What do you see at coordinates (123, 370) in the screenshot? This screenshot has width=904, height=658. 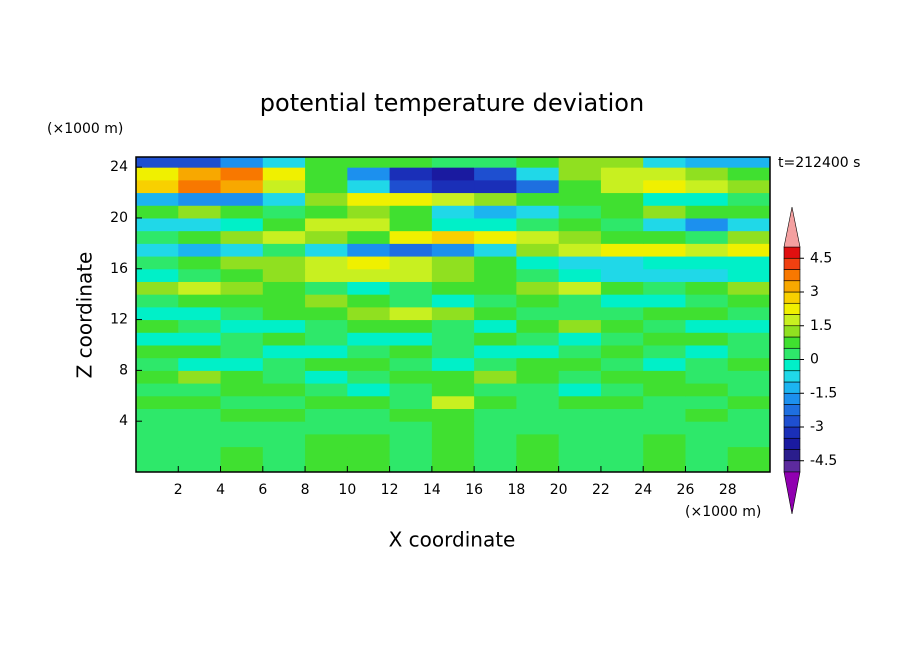 I see `y-tick-label: 8` at bounding box center [123, 370].